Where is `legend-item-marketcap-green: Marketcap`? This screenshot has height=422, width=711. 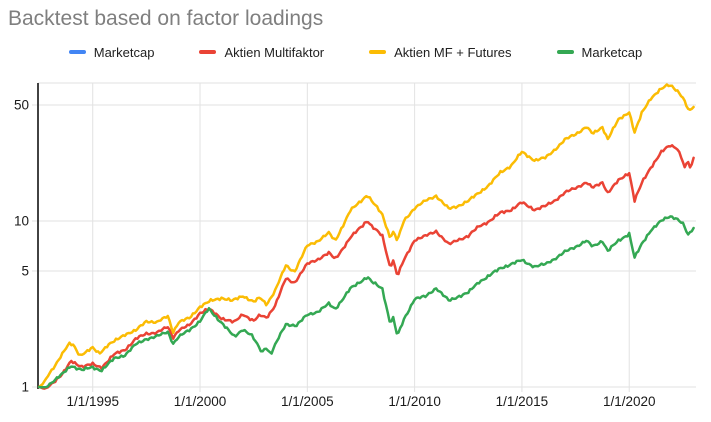
legend-item-marketcap-green: Marketcap is located at coordinates (599, 52).